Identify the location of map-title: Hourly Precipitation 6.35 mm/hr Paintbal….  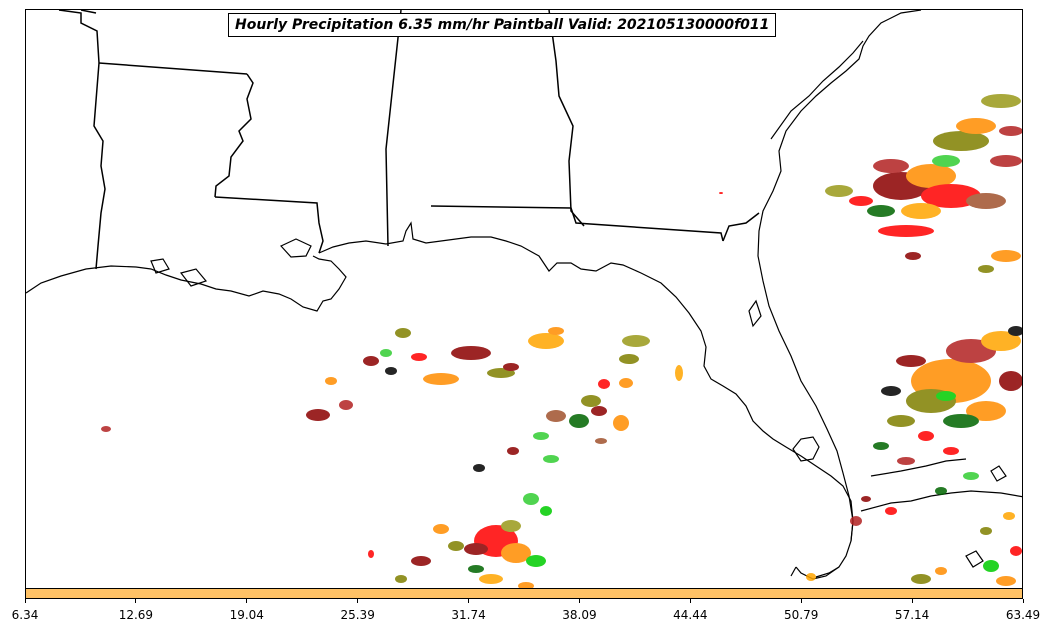
(502, 25).